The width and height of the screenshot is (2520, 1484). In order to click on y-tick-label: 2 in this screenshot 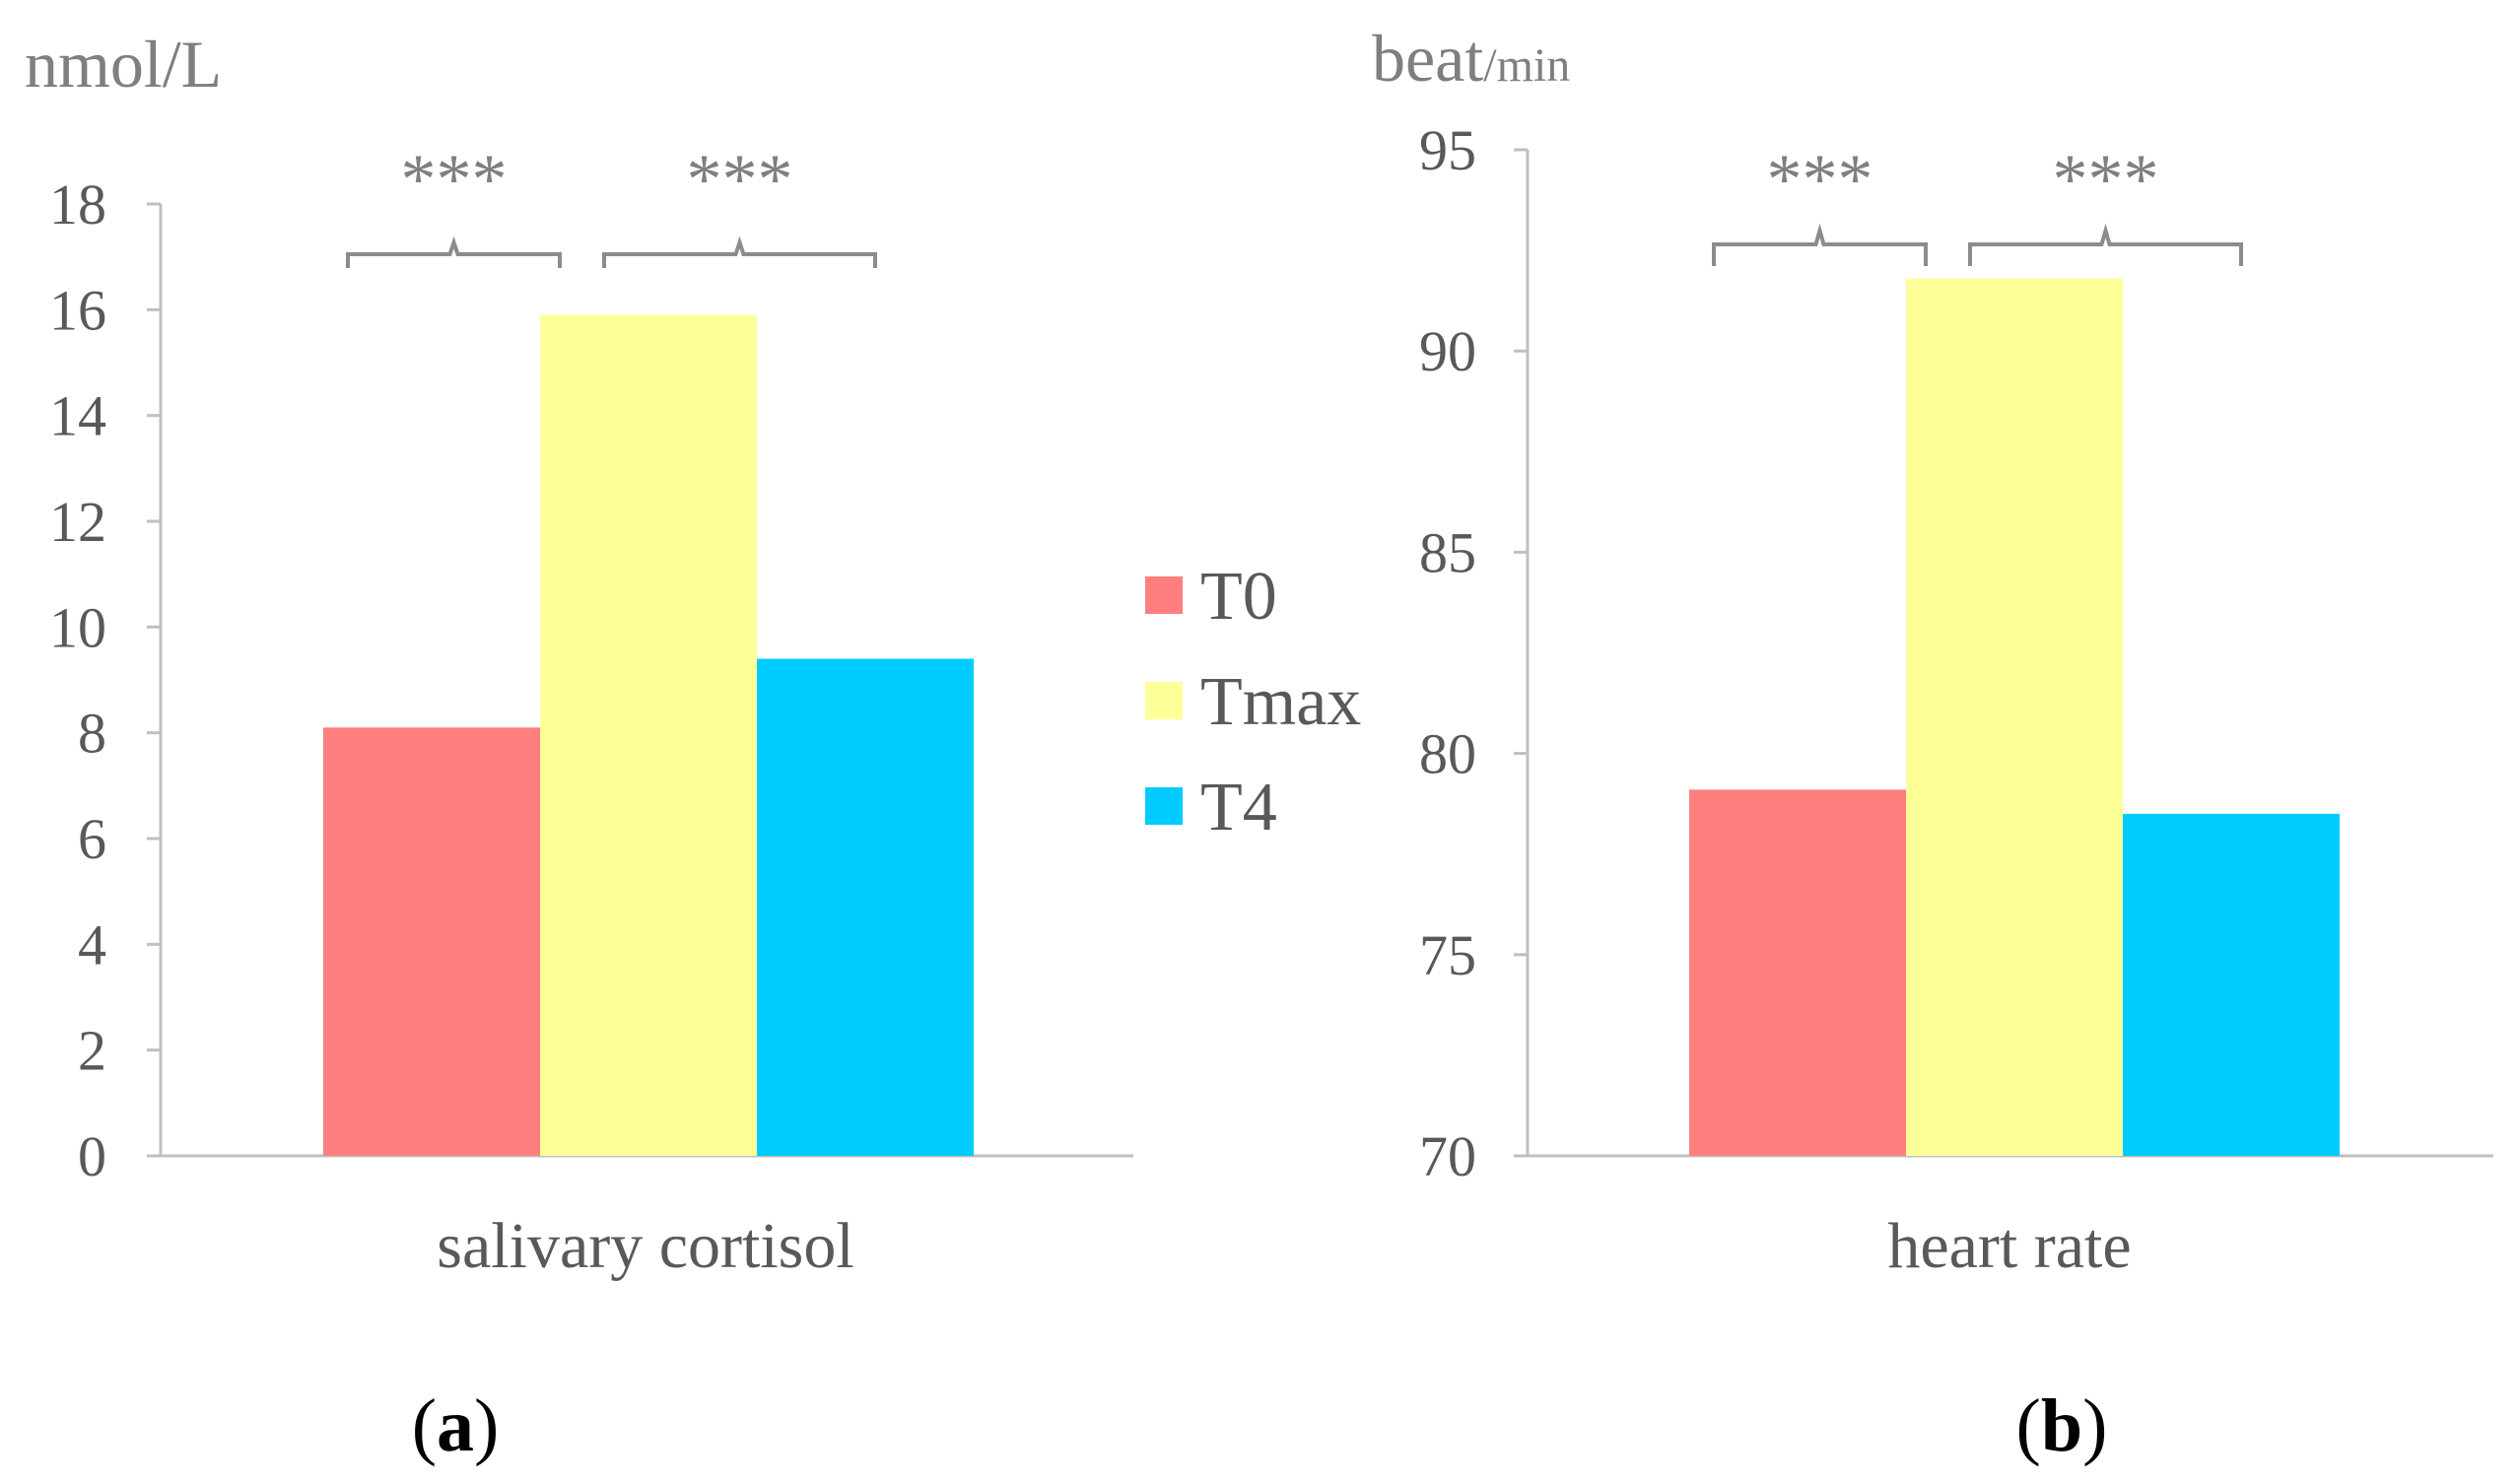, I will do `click(92, 1051)`.